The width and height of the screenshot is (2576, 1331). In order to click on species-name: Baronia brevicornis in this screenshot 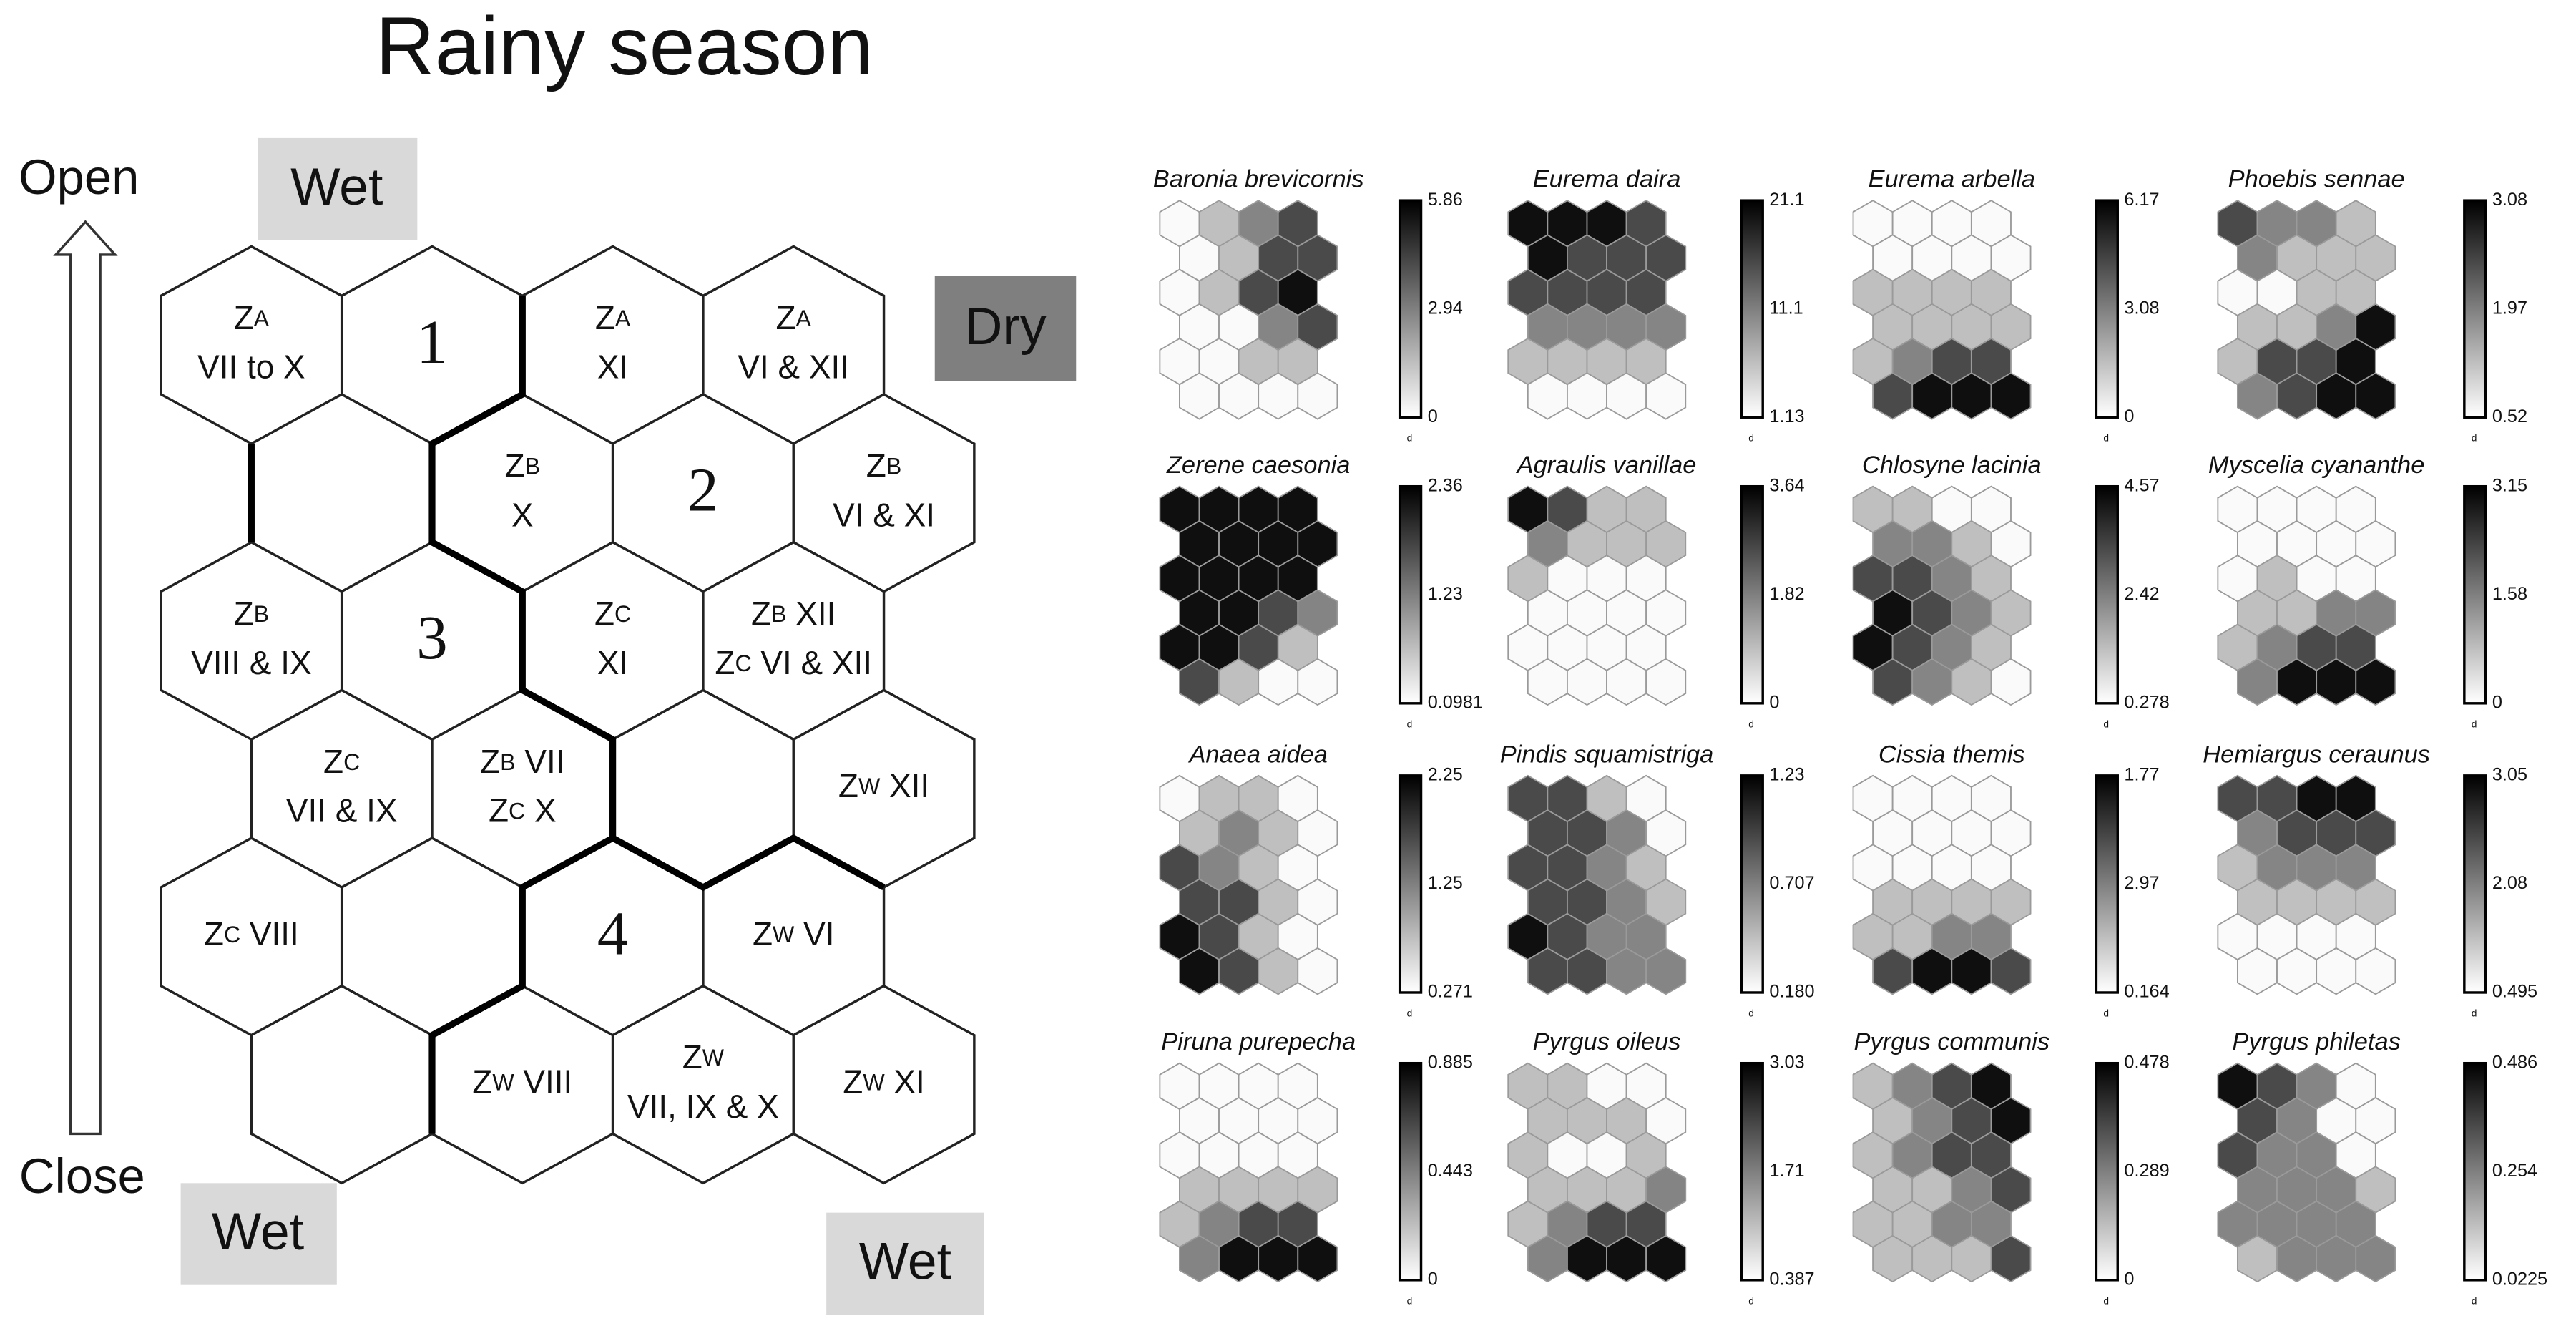, I will do `click(1258, 179)`.